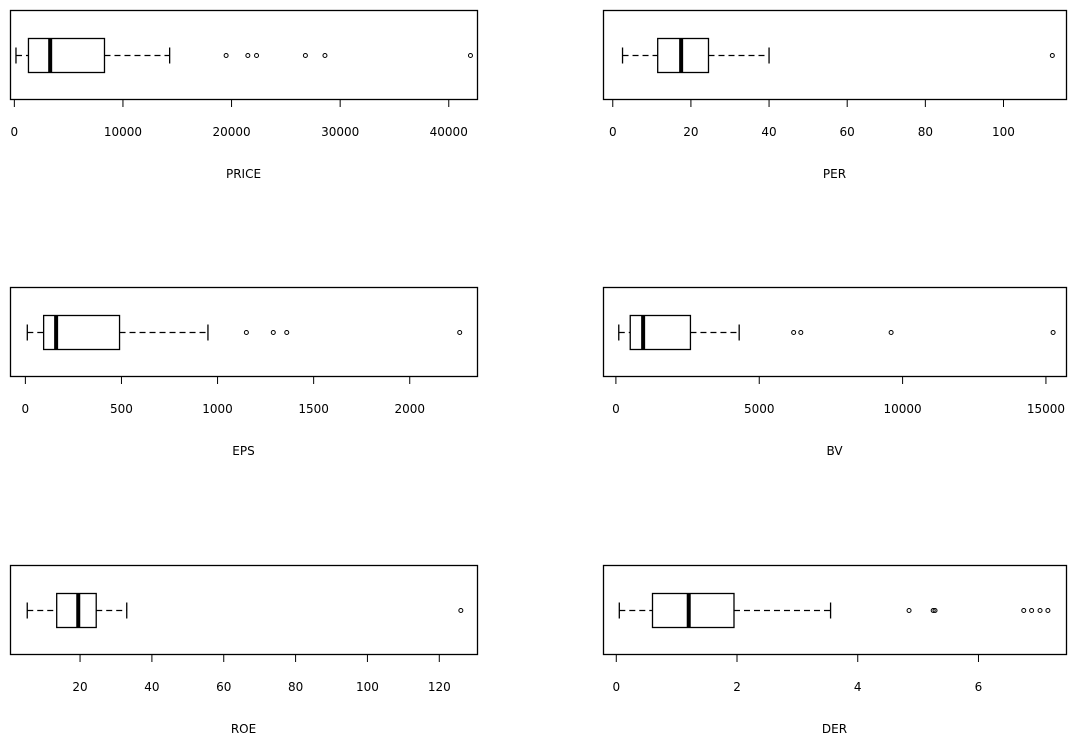 The height and width of the screenshot is (736, 1071). Describe the element at coordinates (834, 174) in the screenshot. I see `x-axis-title: PER` at that location.